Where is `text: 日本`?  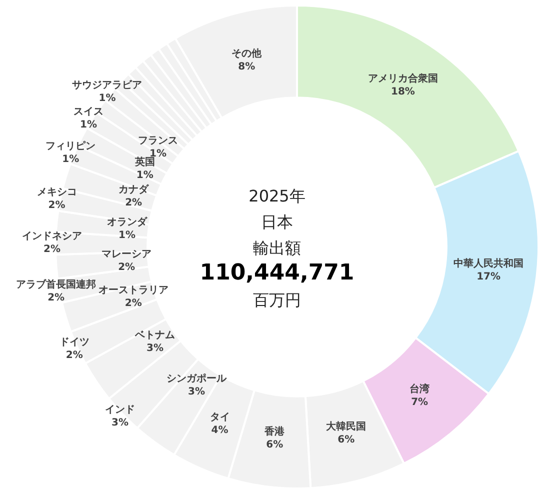
text: 日本 is located at coordinates (277, 222).